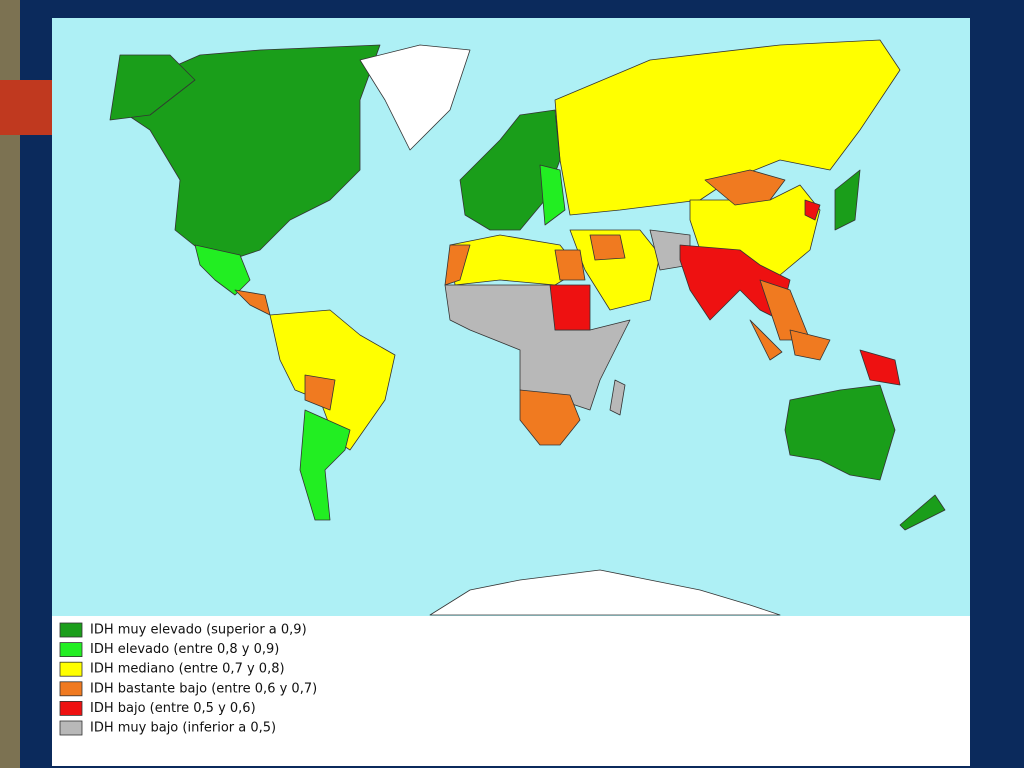  I want to click on legend-label: IDH mediano (entre 0,7 y 0,8), so click(187, 669).